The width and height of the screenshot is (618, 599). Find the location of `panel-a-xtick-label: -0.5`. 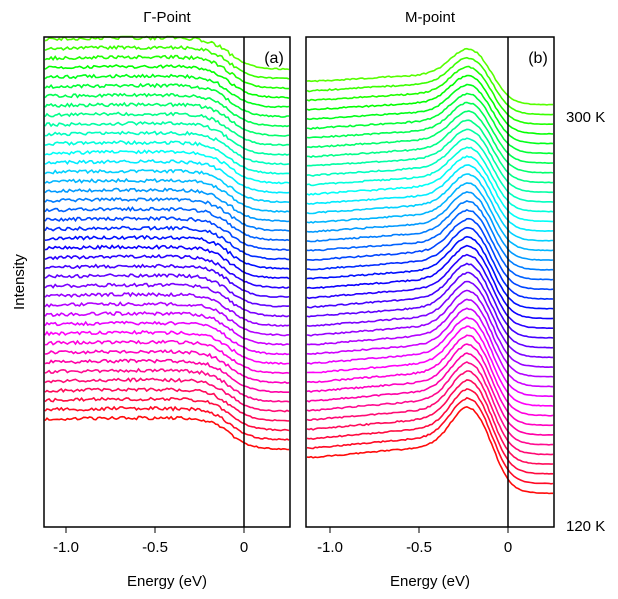

panel-a-xtick-label: -0.5 is located at coordinates (155, 547).